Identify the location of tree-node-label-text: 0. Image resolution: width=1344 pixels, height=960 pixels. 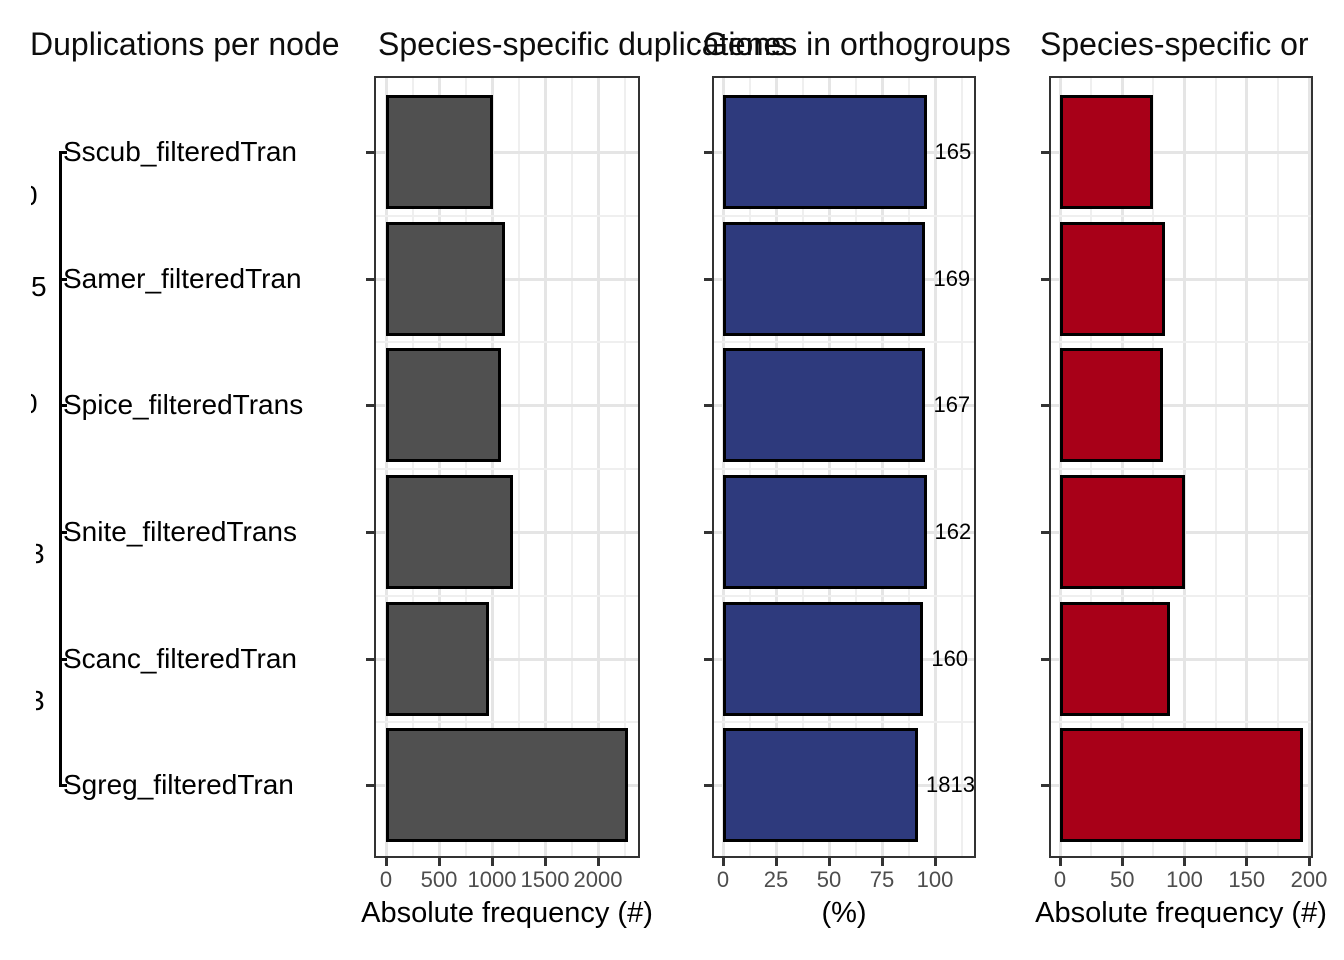
(34, 196).